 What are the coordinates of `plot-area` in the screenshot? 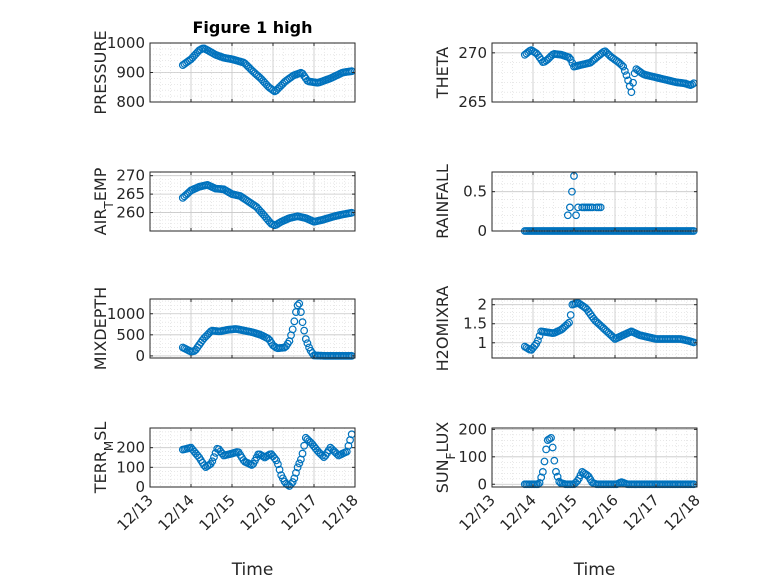 It's located at (594, 201).